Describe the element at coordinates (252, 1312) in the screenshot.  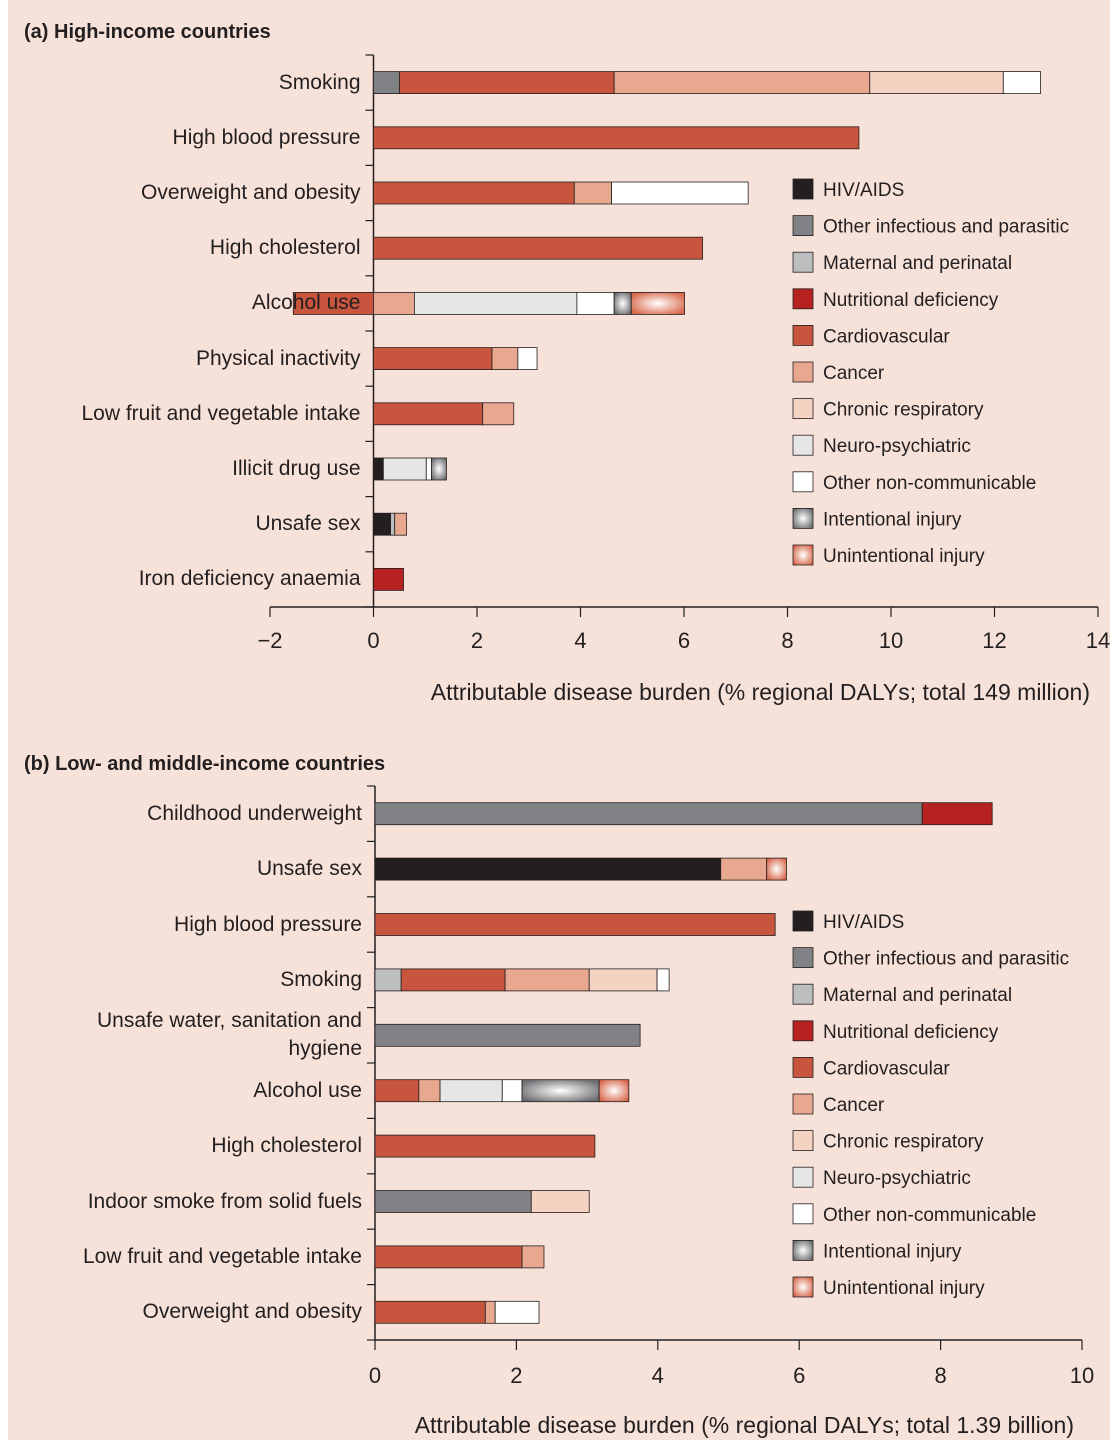
I see `category-label: Overweight and obesity` at that location.